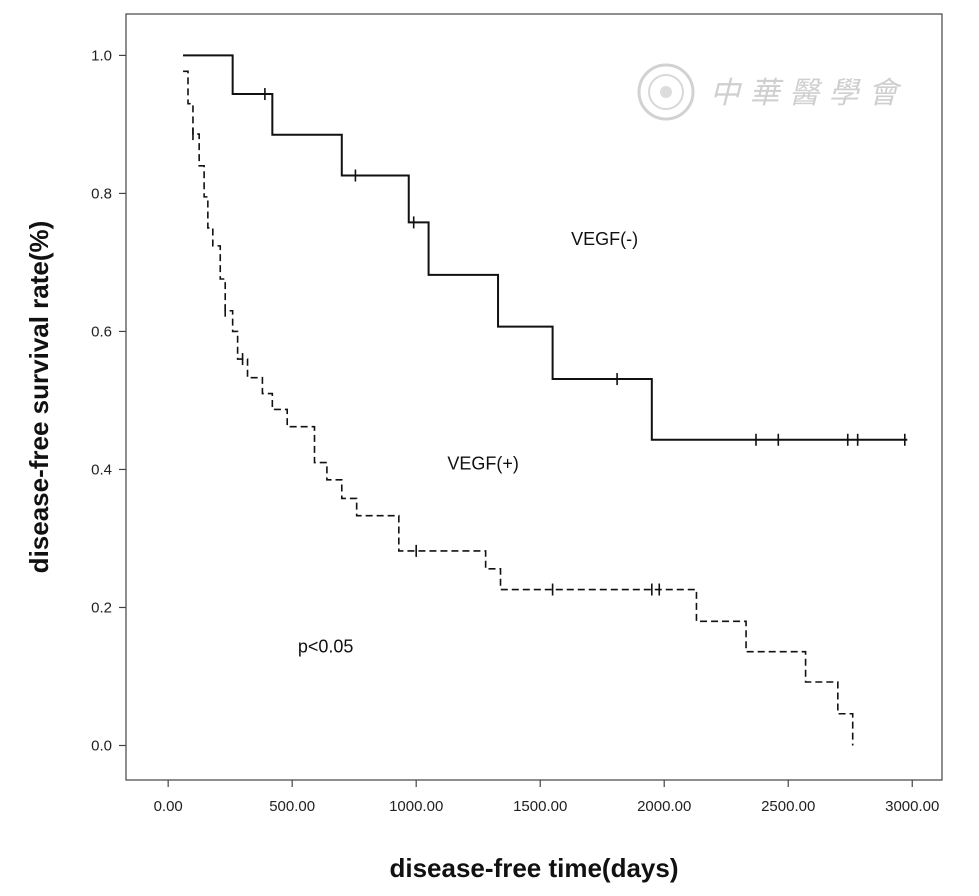 The height and width of the screenshot is (896, 979). I want to click on y-tick-label: 0.4, so click(101, 469).